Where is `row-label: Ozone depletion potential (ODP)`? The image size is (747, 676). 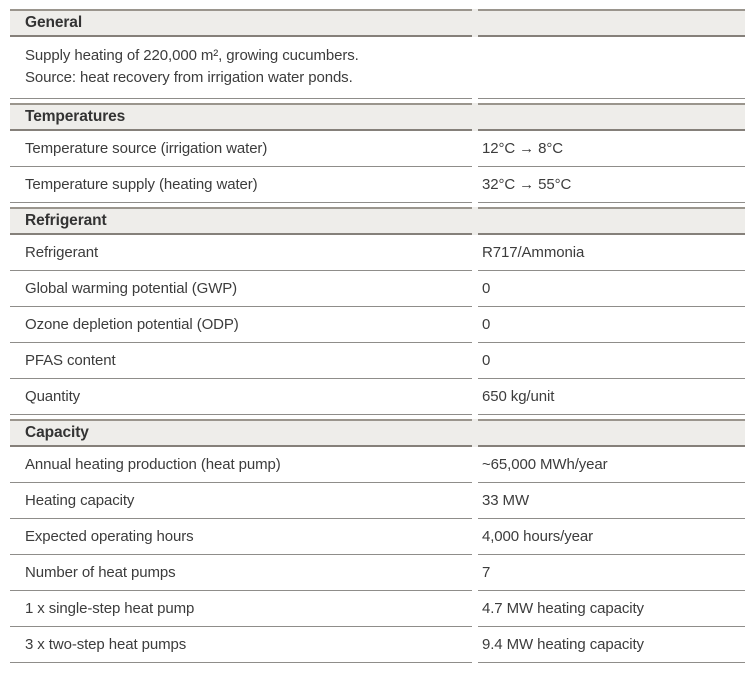
row-label: Ozone depletion potential (ODP) is located at coordinates (241, 325).